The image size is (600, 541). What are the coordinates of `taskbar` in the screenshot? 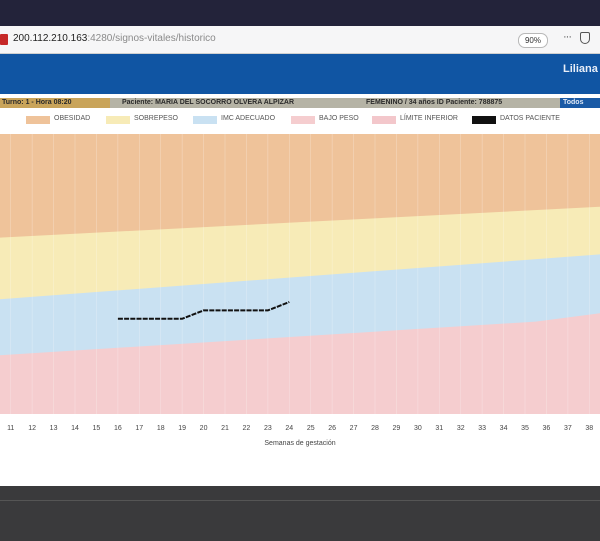 It's located at (300, 513).